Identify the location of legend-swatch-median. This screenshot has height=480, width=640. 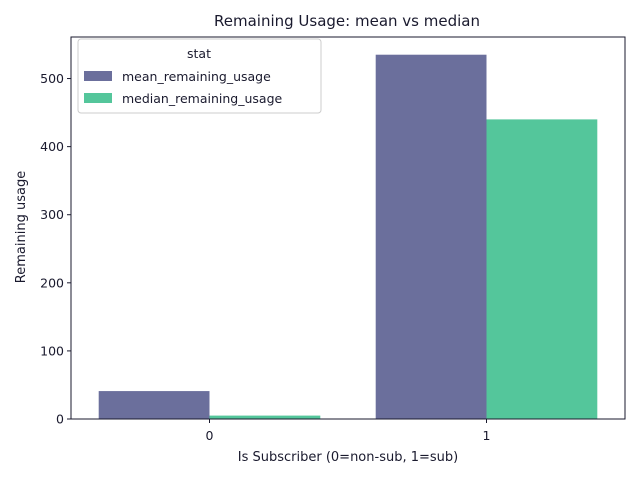
(98, 98).